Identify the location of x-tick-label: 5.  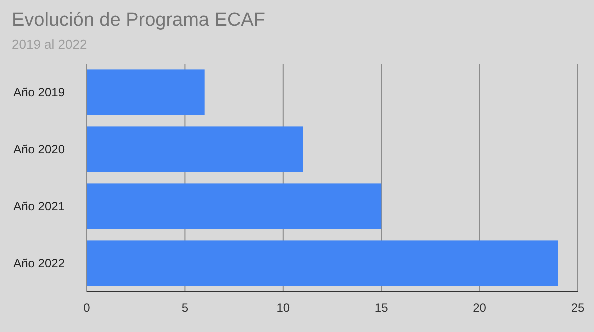
(185, 308).